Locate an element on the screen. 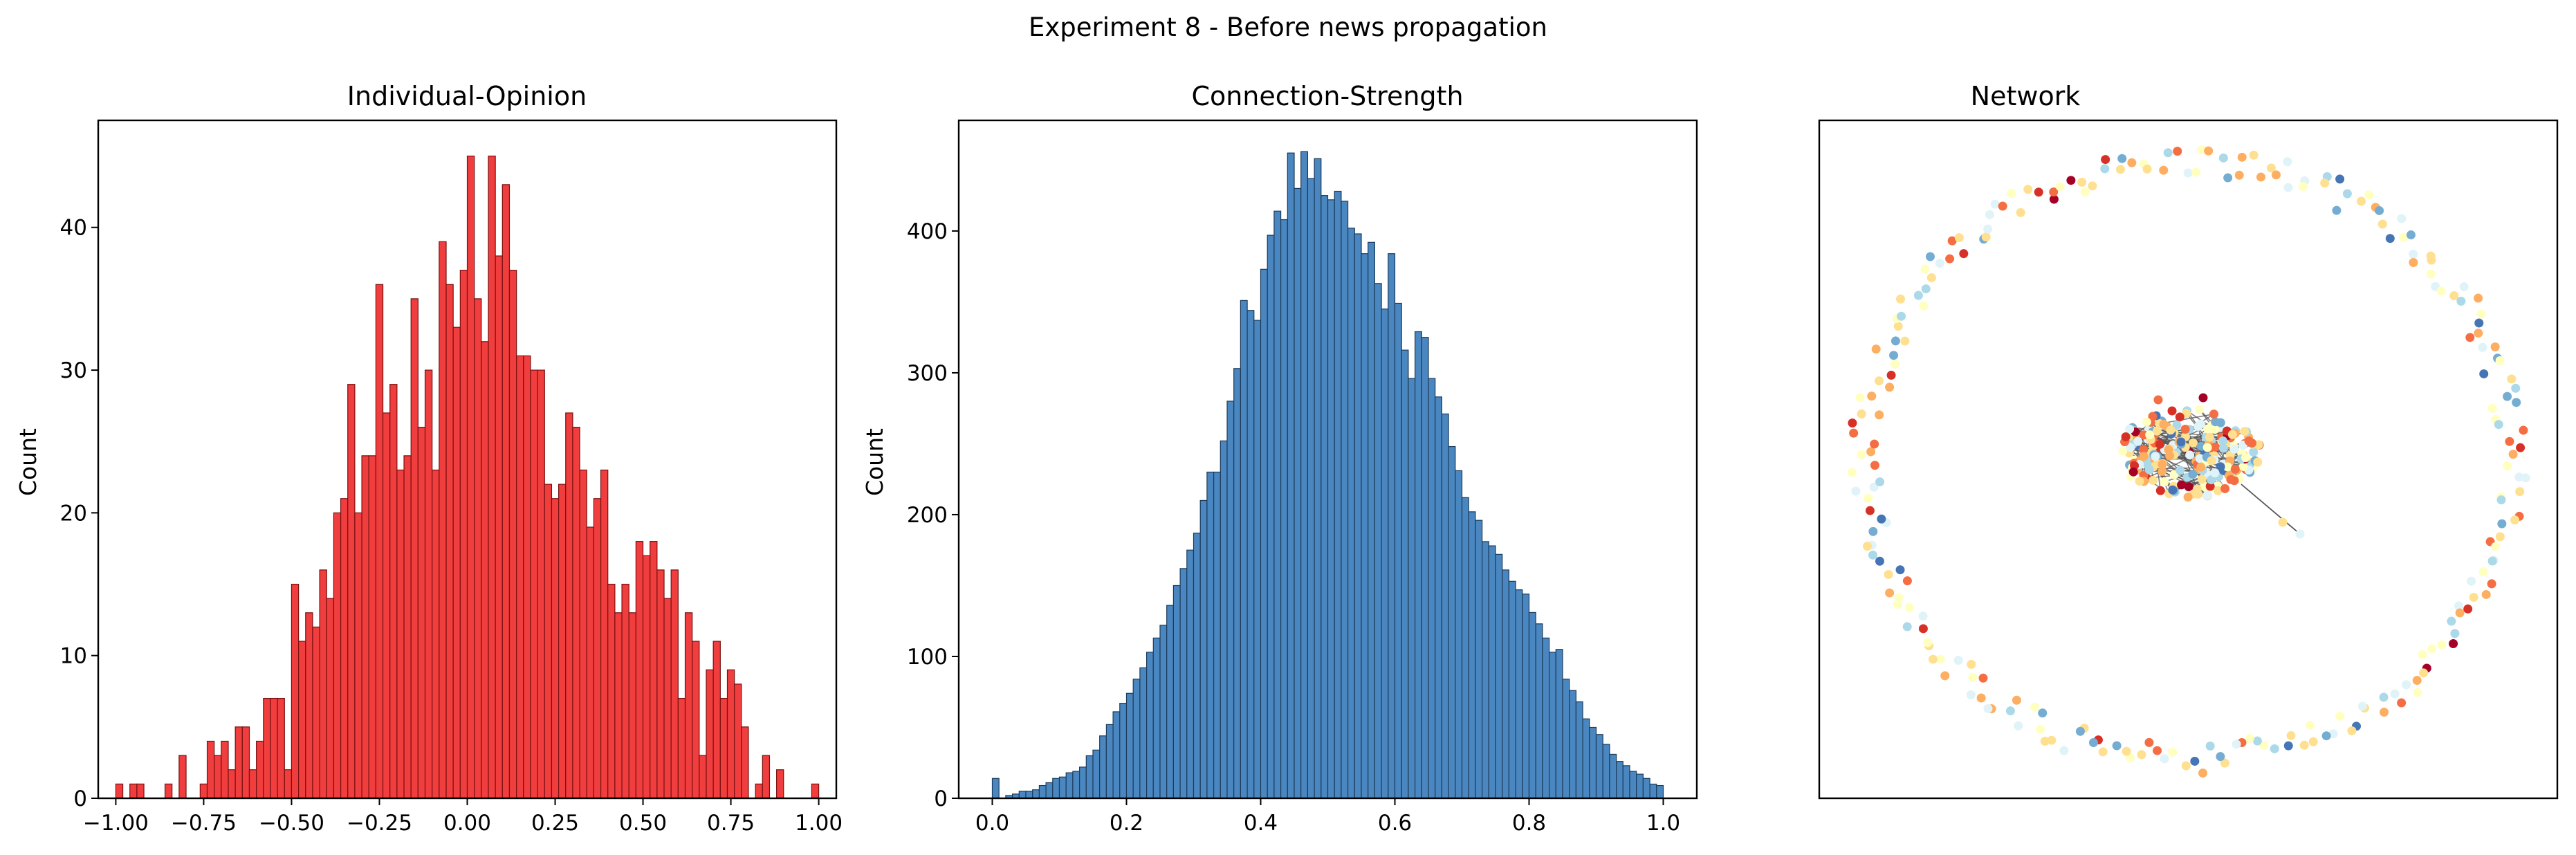 Image resolution: width=2576 pixels, height=855 pixels. network-edge is located at coordinates (2169, 441).